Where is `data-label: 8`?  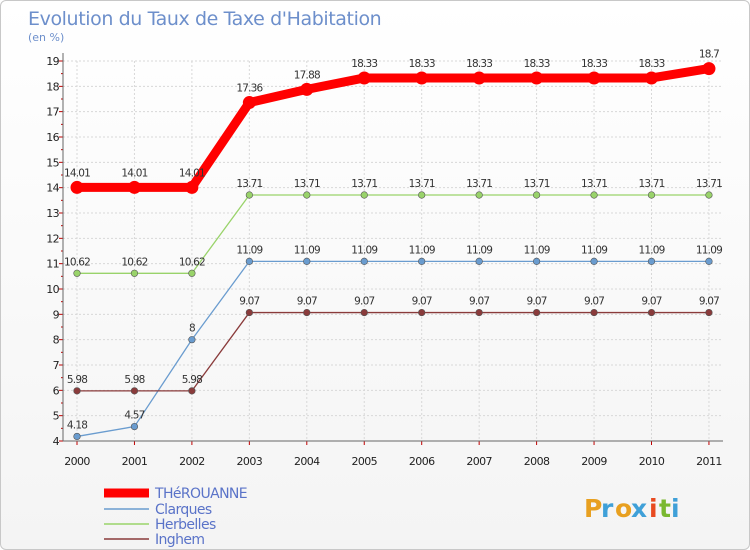 data-label: 8 is located at coordinates (192, 329).